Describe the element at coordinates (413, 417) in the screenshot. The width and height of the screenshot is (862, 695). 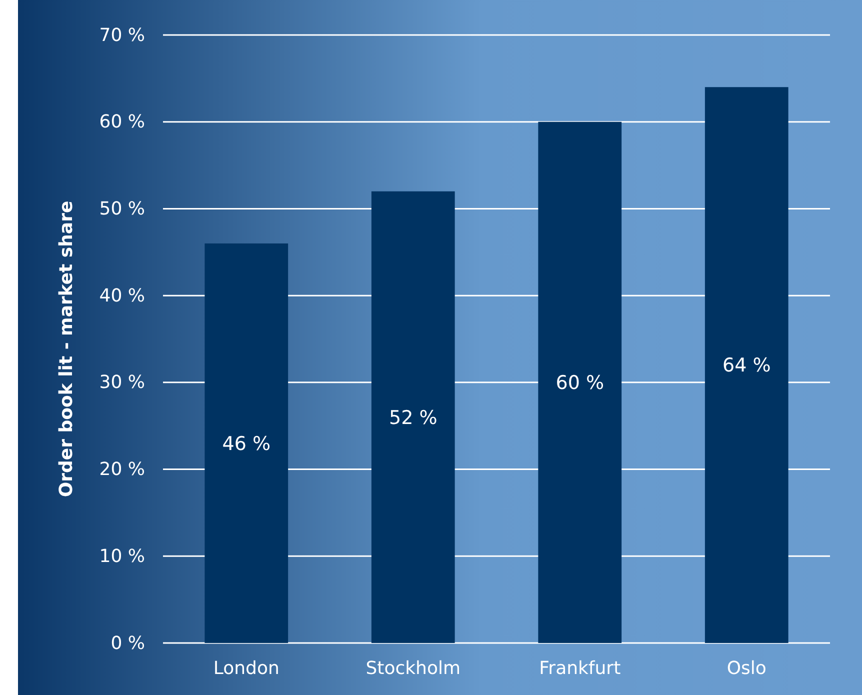
I see `data-label: 52 %` at that location.